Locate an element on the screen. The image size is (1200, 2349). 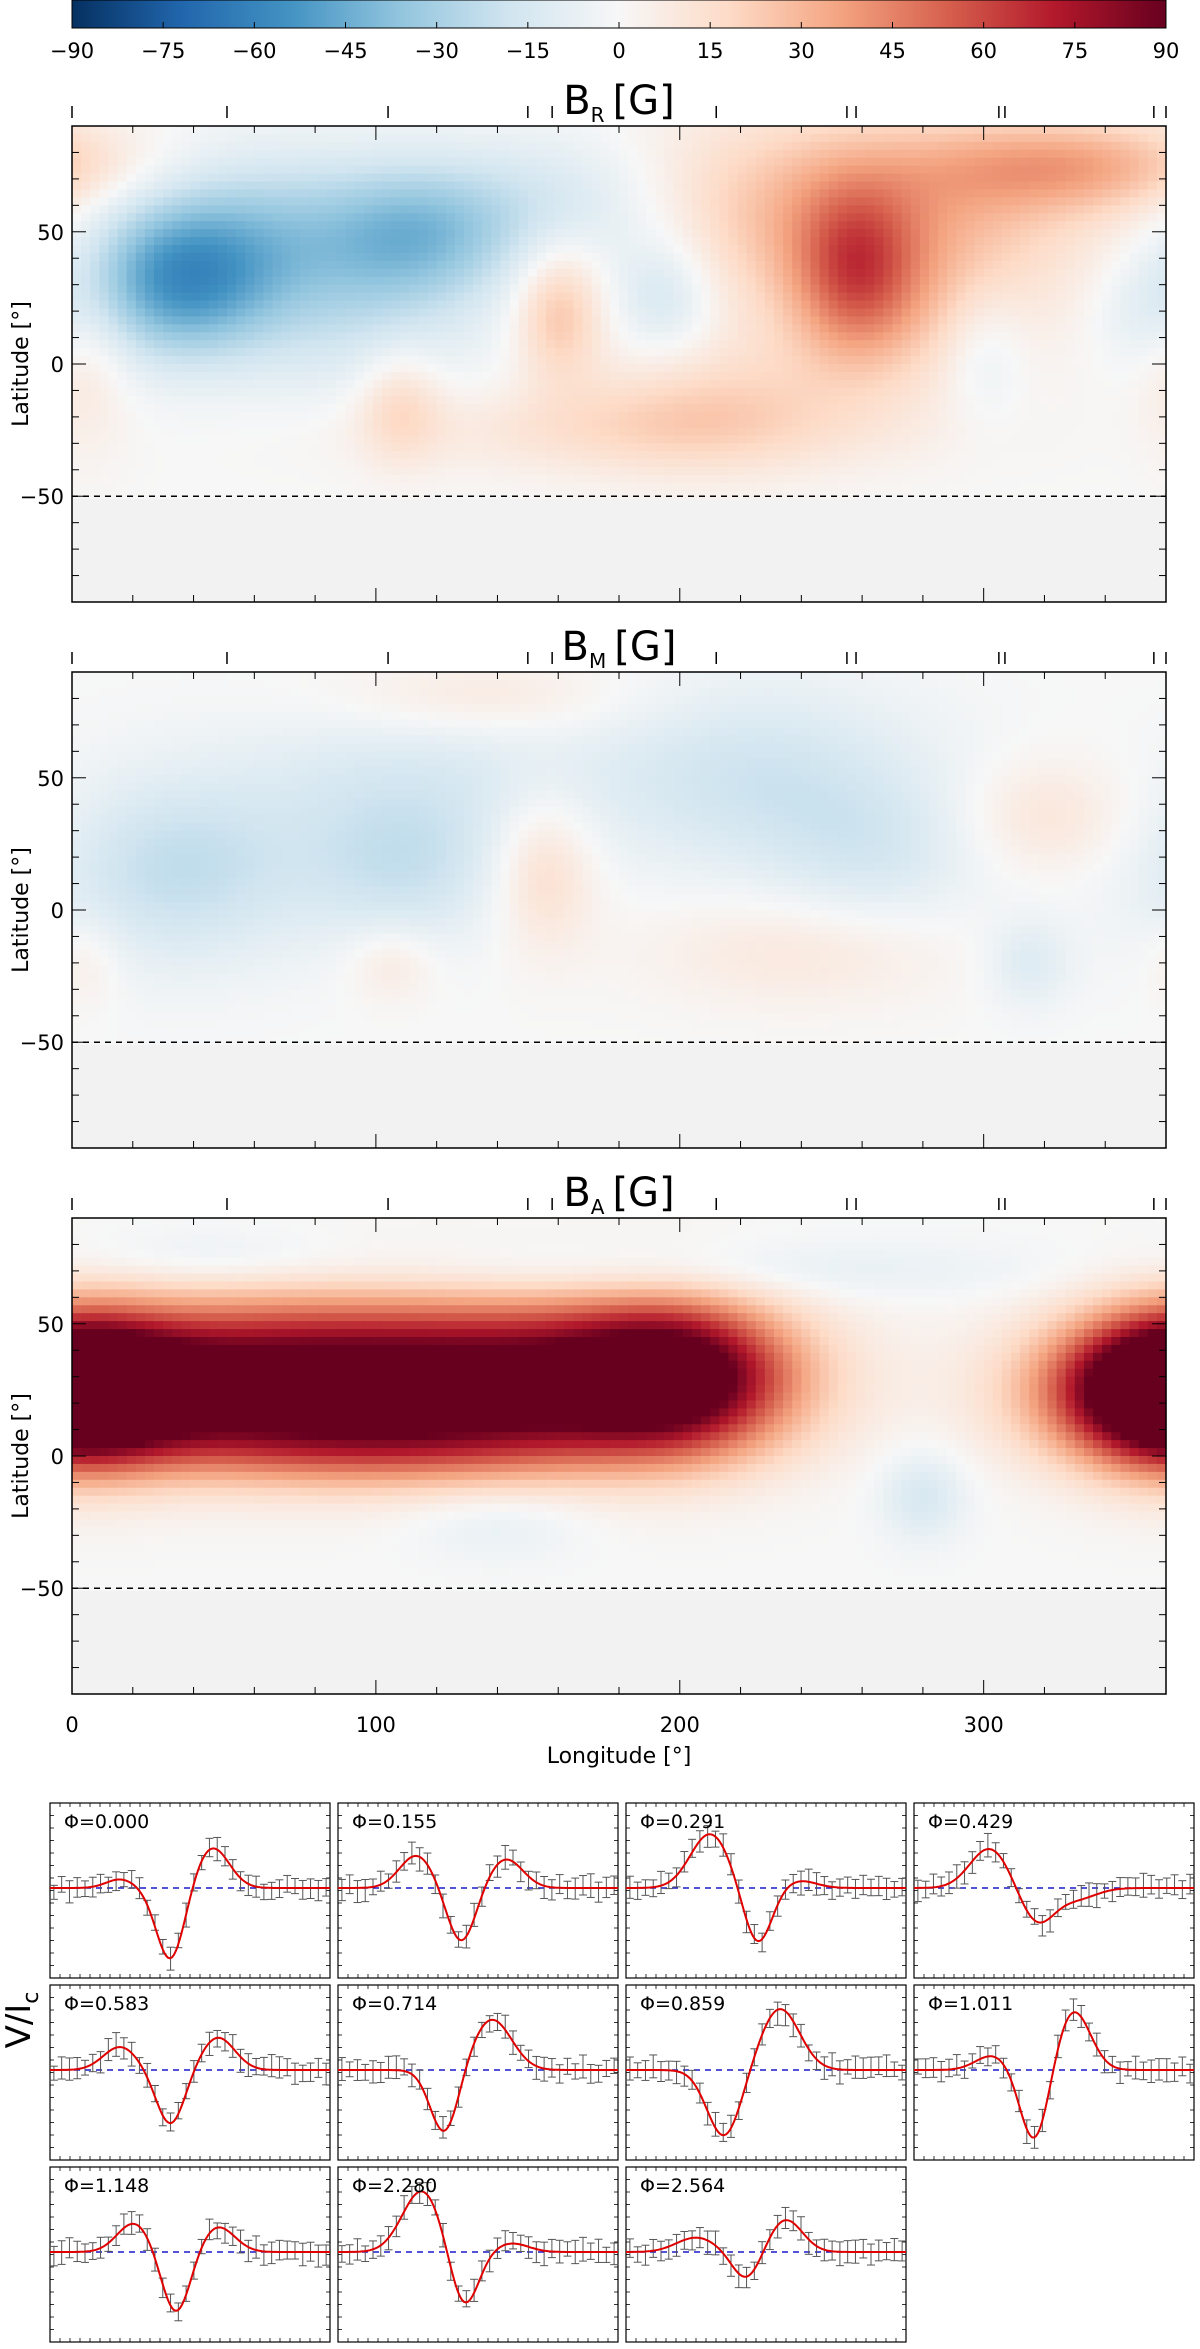
map-title-sub: A is located at coordinates (598, 1207).